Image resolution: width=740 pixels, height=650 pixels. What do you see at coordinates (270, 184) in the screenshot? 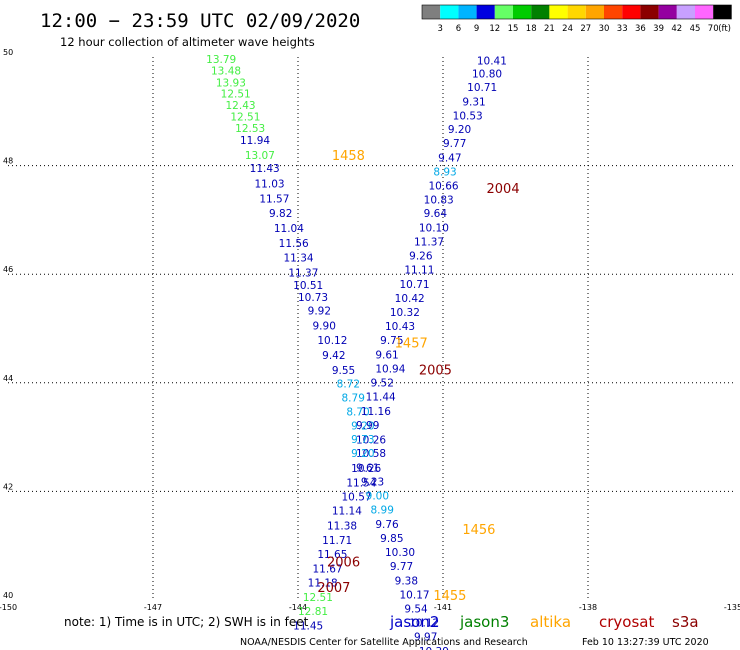
I see `swh-point: 11.03` at bounding box center [270, 184].